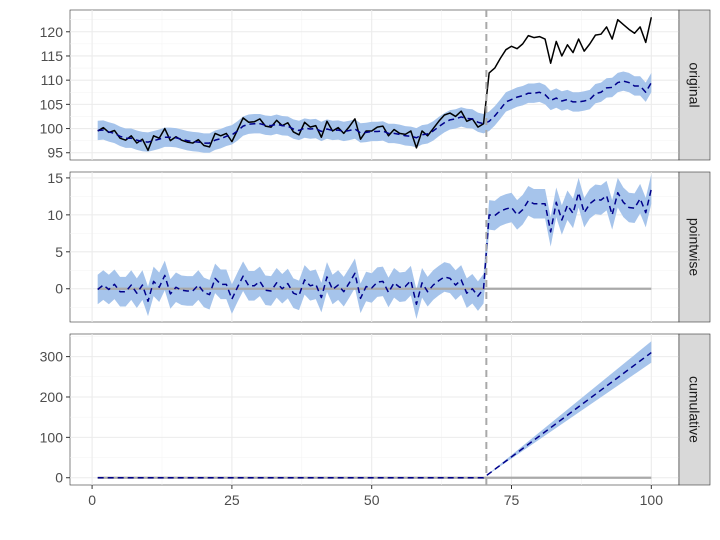 The image size is (720, 540). I want to click on y-tick-label: 115, so click(52, 56).